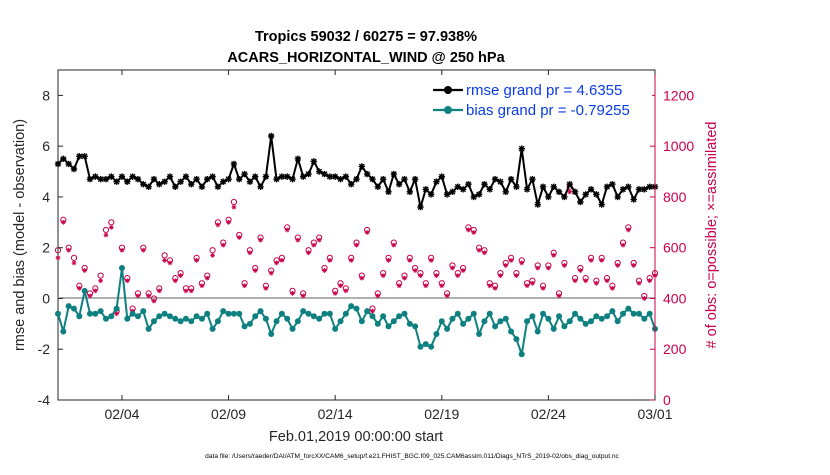 Image resolution: width=830 pixels, height=475 pixels. I want to click on y-tick-label: 2, so click(46, 248).